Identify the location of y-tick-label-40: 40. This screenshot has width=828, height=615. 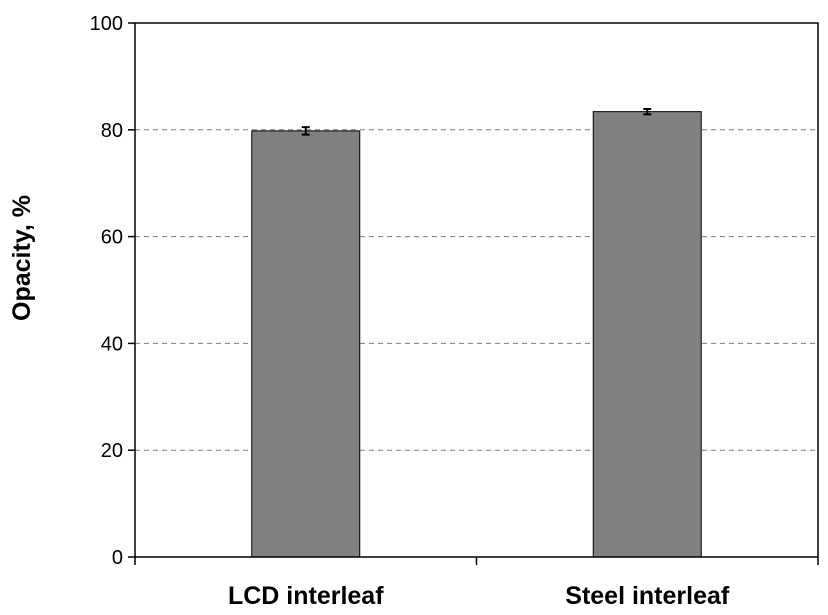
(112, 344).